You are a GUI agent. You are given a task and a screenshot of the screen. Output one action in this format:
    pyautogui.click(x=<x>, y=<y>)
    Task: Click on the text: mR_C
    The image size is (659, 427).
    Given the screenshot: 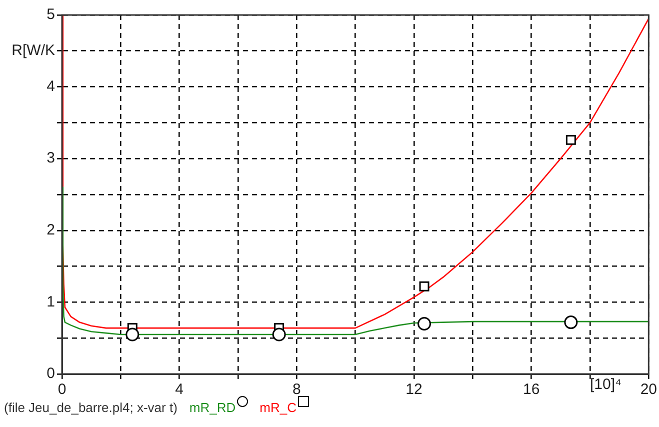 What is the action you would take?
    pyautogui.click(x=279, y=407)
    